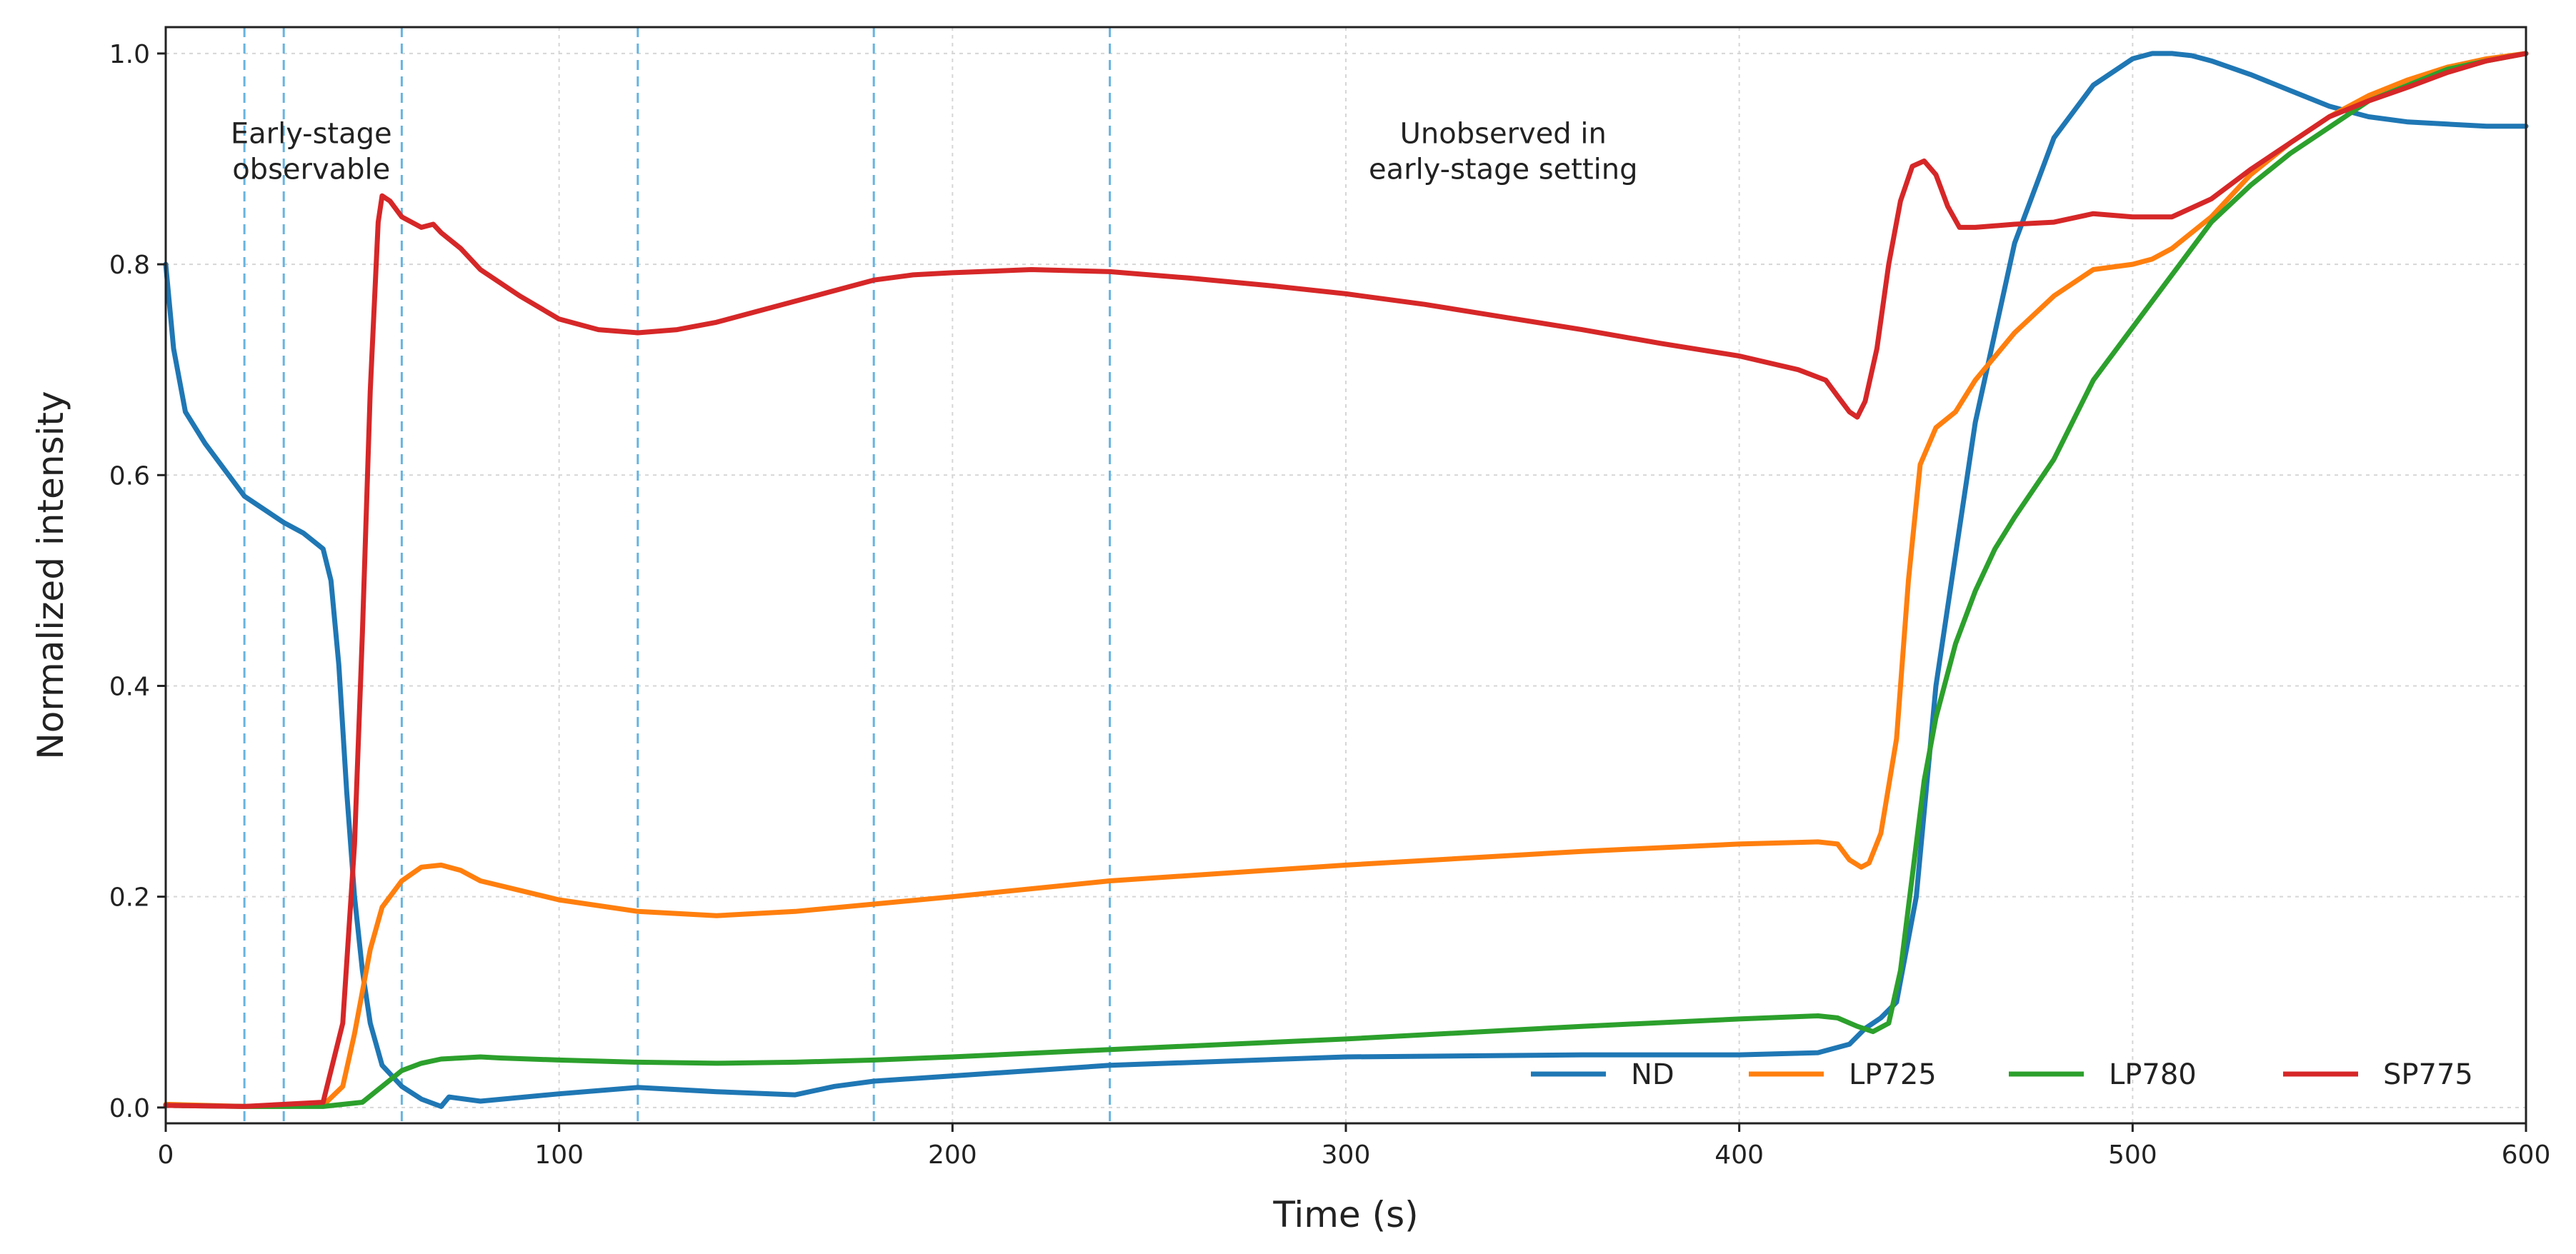  I want to click on annotation-line: observable, so click(311, 169).